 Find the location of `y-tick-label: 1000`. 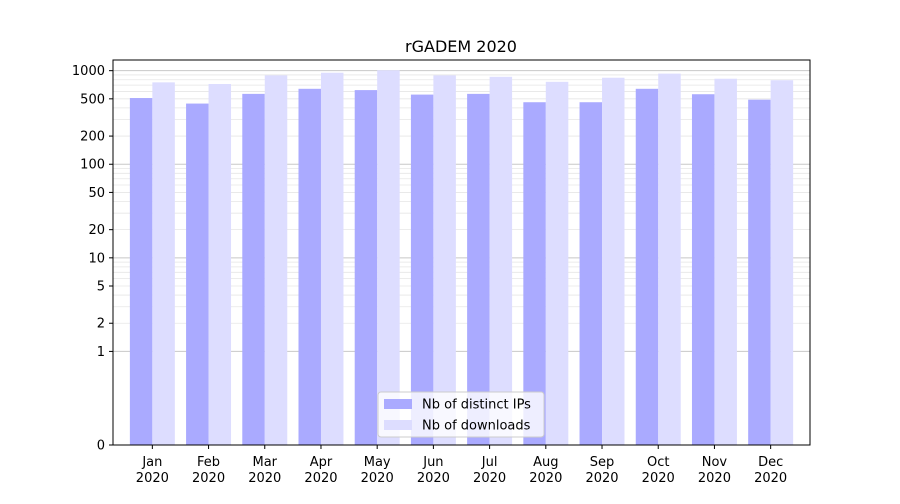

y-tick-label: 1000 is located at coordinates (88, 71).